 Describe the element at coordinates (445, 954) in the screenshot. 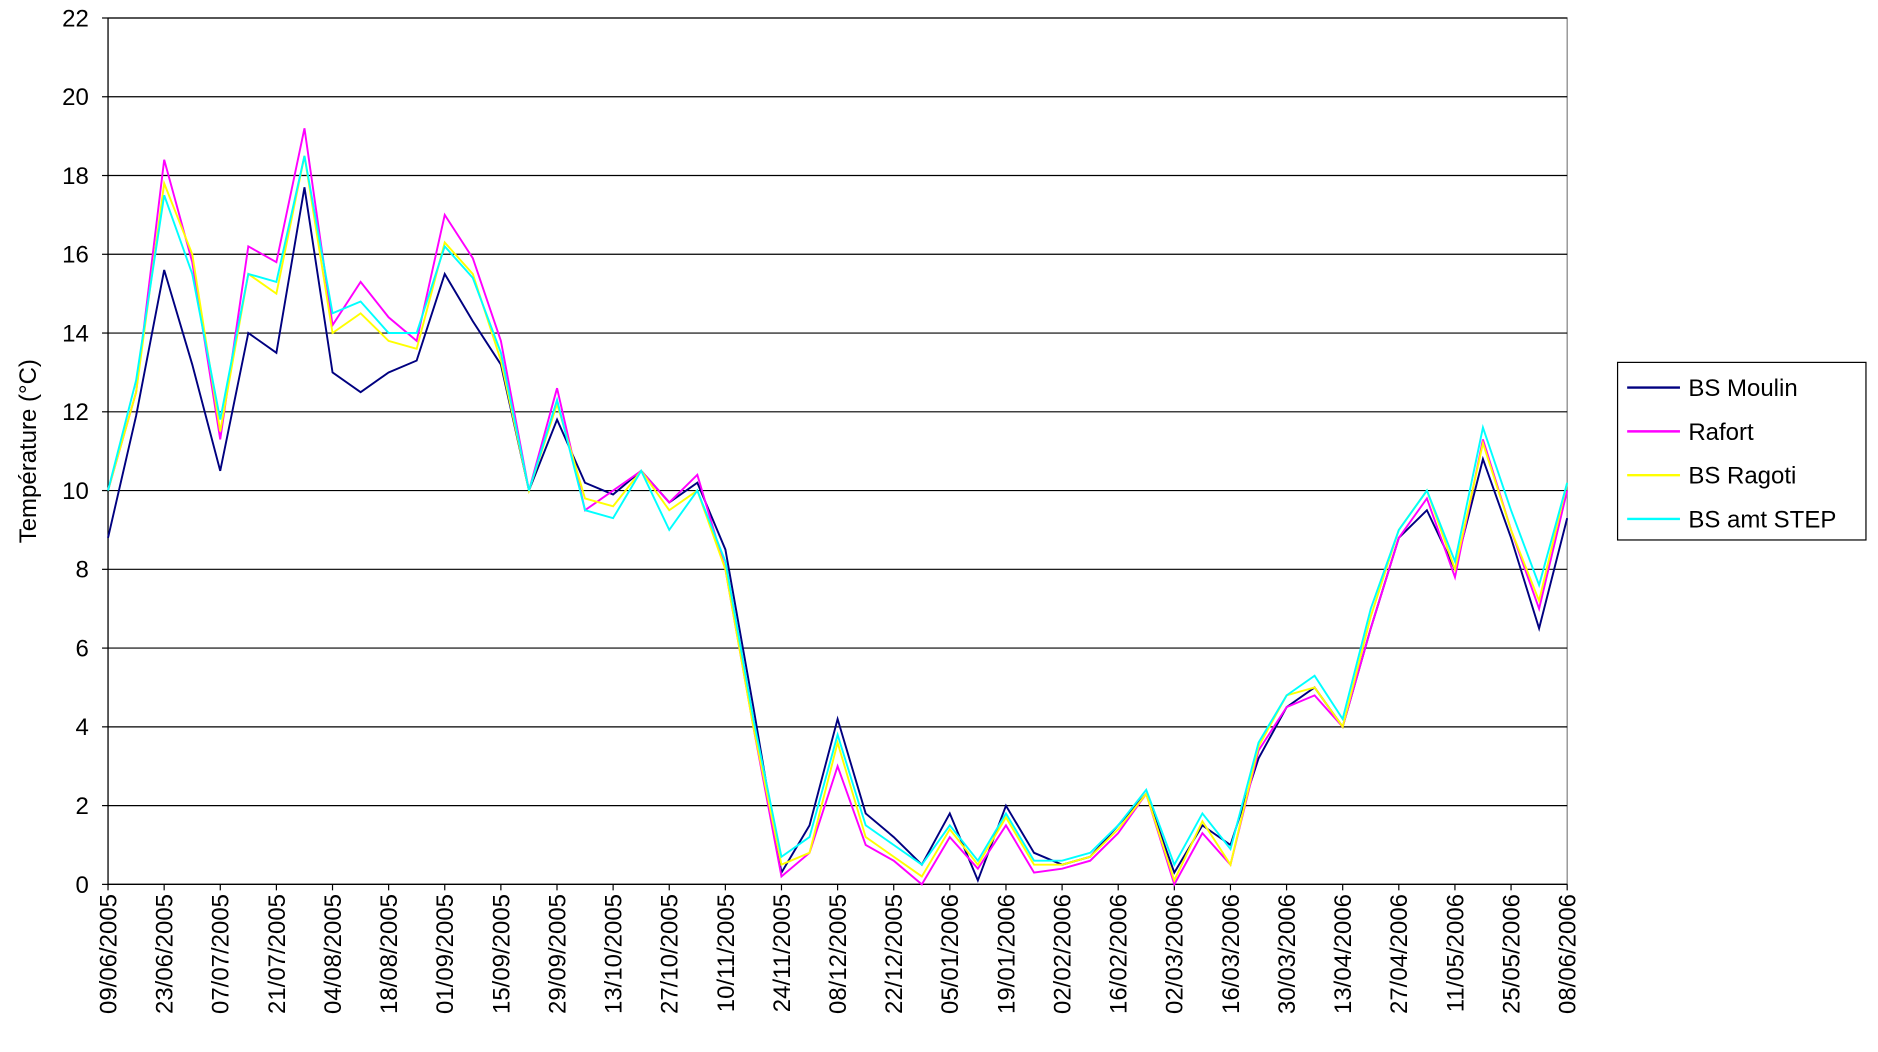

I see `x-tick-label: 01/09/2005` at that location.